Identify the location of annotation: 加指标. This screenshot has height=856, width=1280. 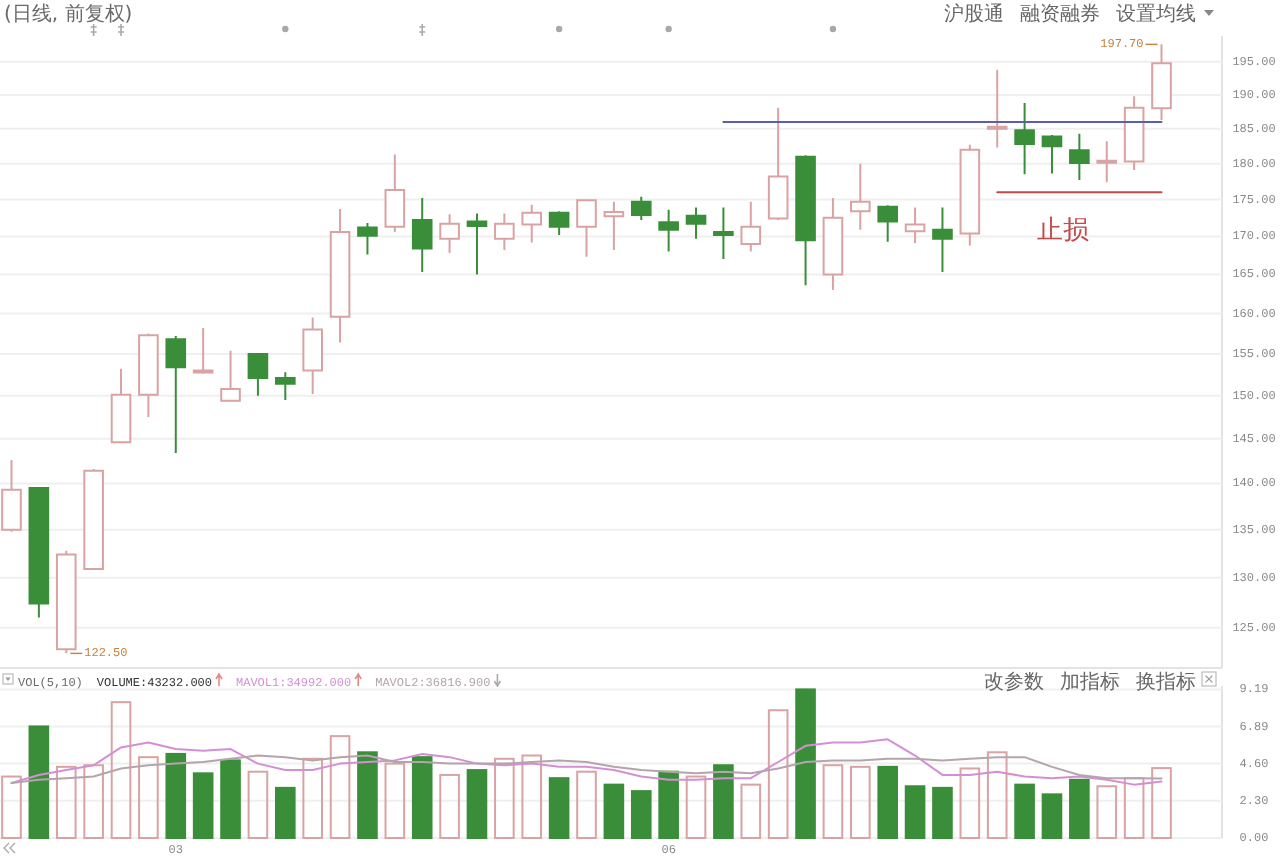
(1090, 682).